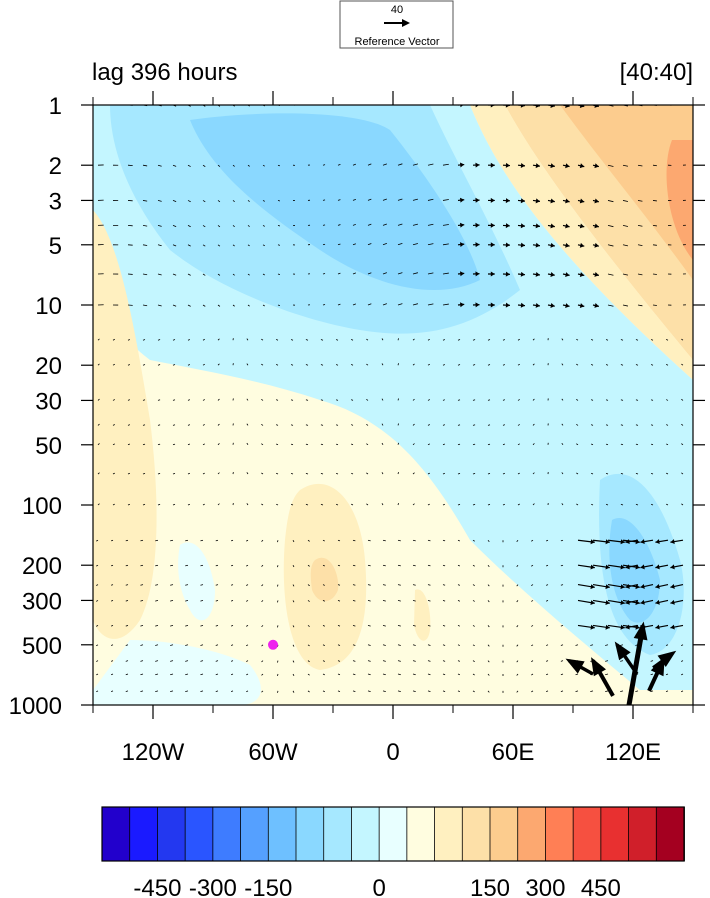 This screenshot has height=898, width=710. What do you see at coordinates (393, 834) in the screenshot?
I see `colorbar-frame` at bounding box center [393, 834].